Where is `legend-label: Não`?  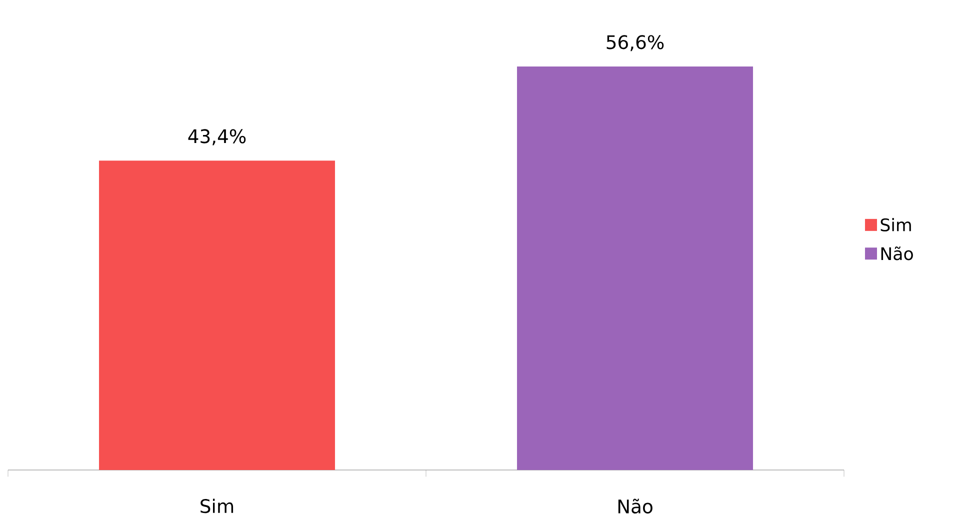
legend-label: Não is located at coordinates (897, 253).